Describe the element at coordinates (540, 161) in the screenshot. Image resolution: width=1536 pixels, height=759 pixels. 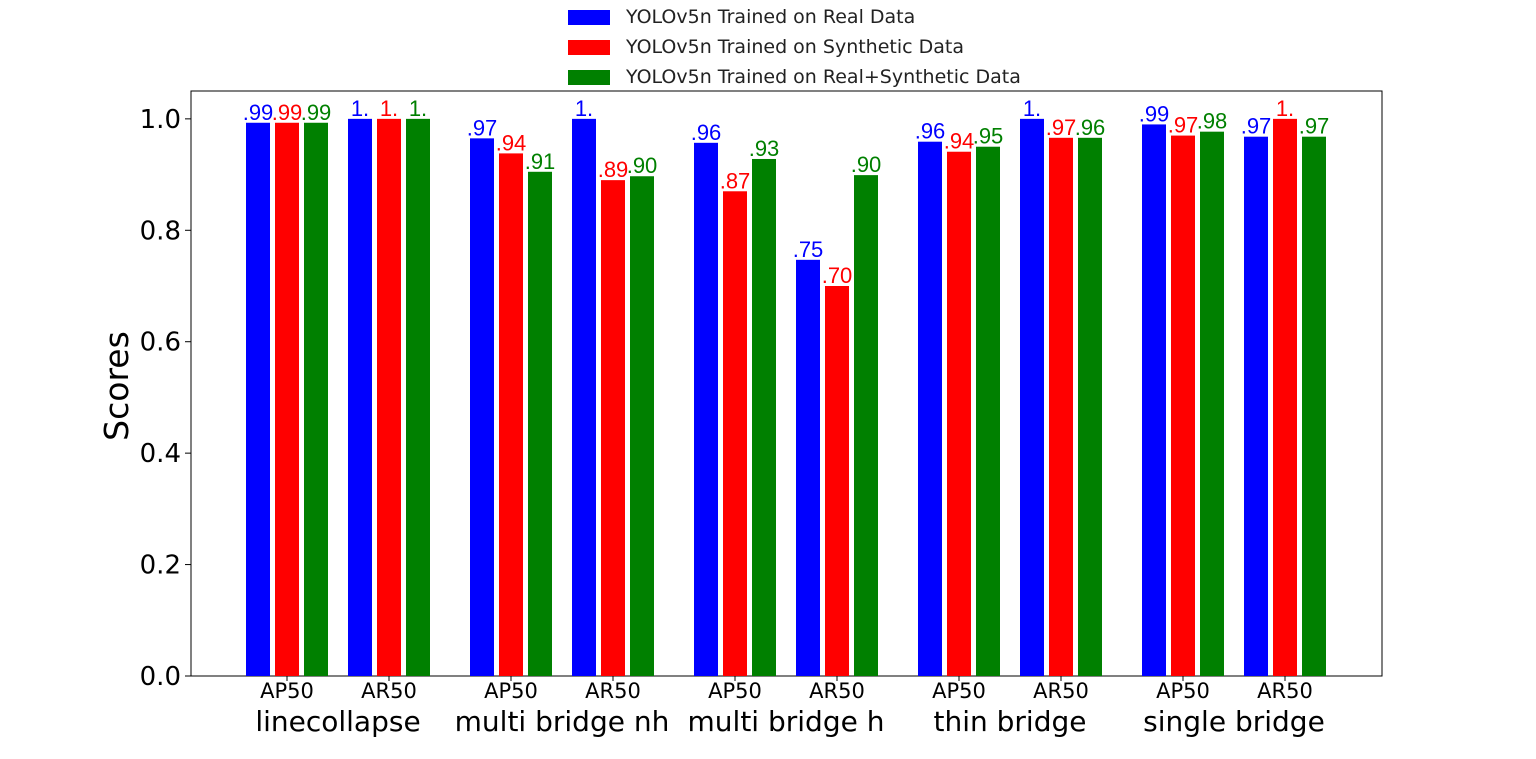
I see `bar-value-label: .91` at that location.